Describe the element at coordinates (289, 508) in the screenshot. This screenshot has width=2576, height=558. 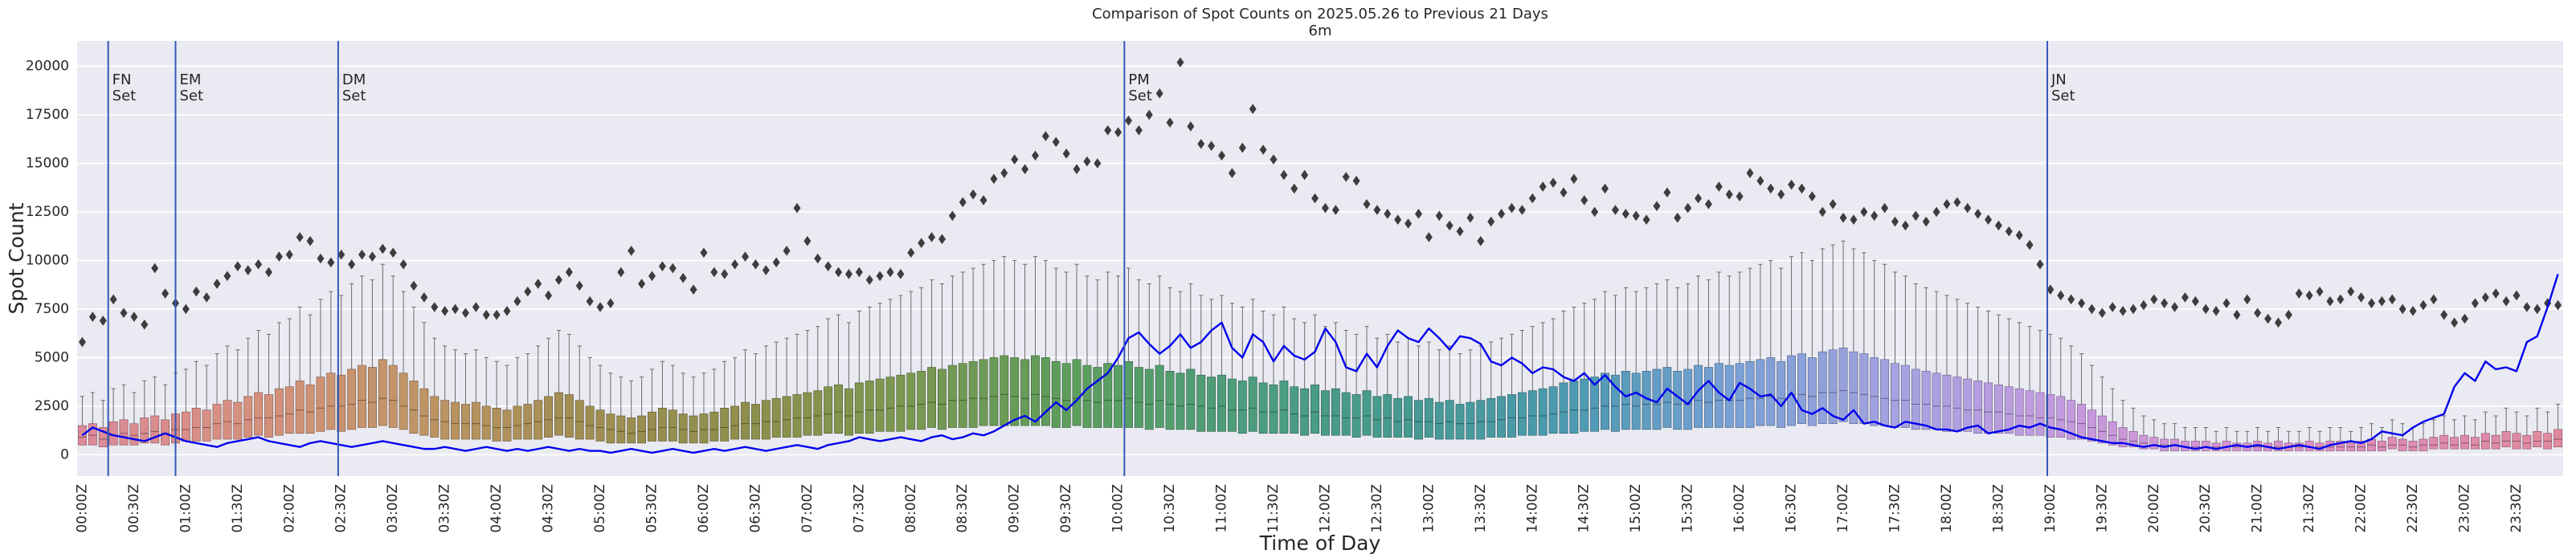
I see `x-tick-label: 02:00Z` at that location.